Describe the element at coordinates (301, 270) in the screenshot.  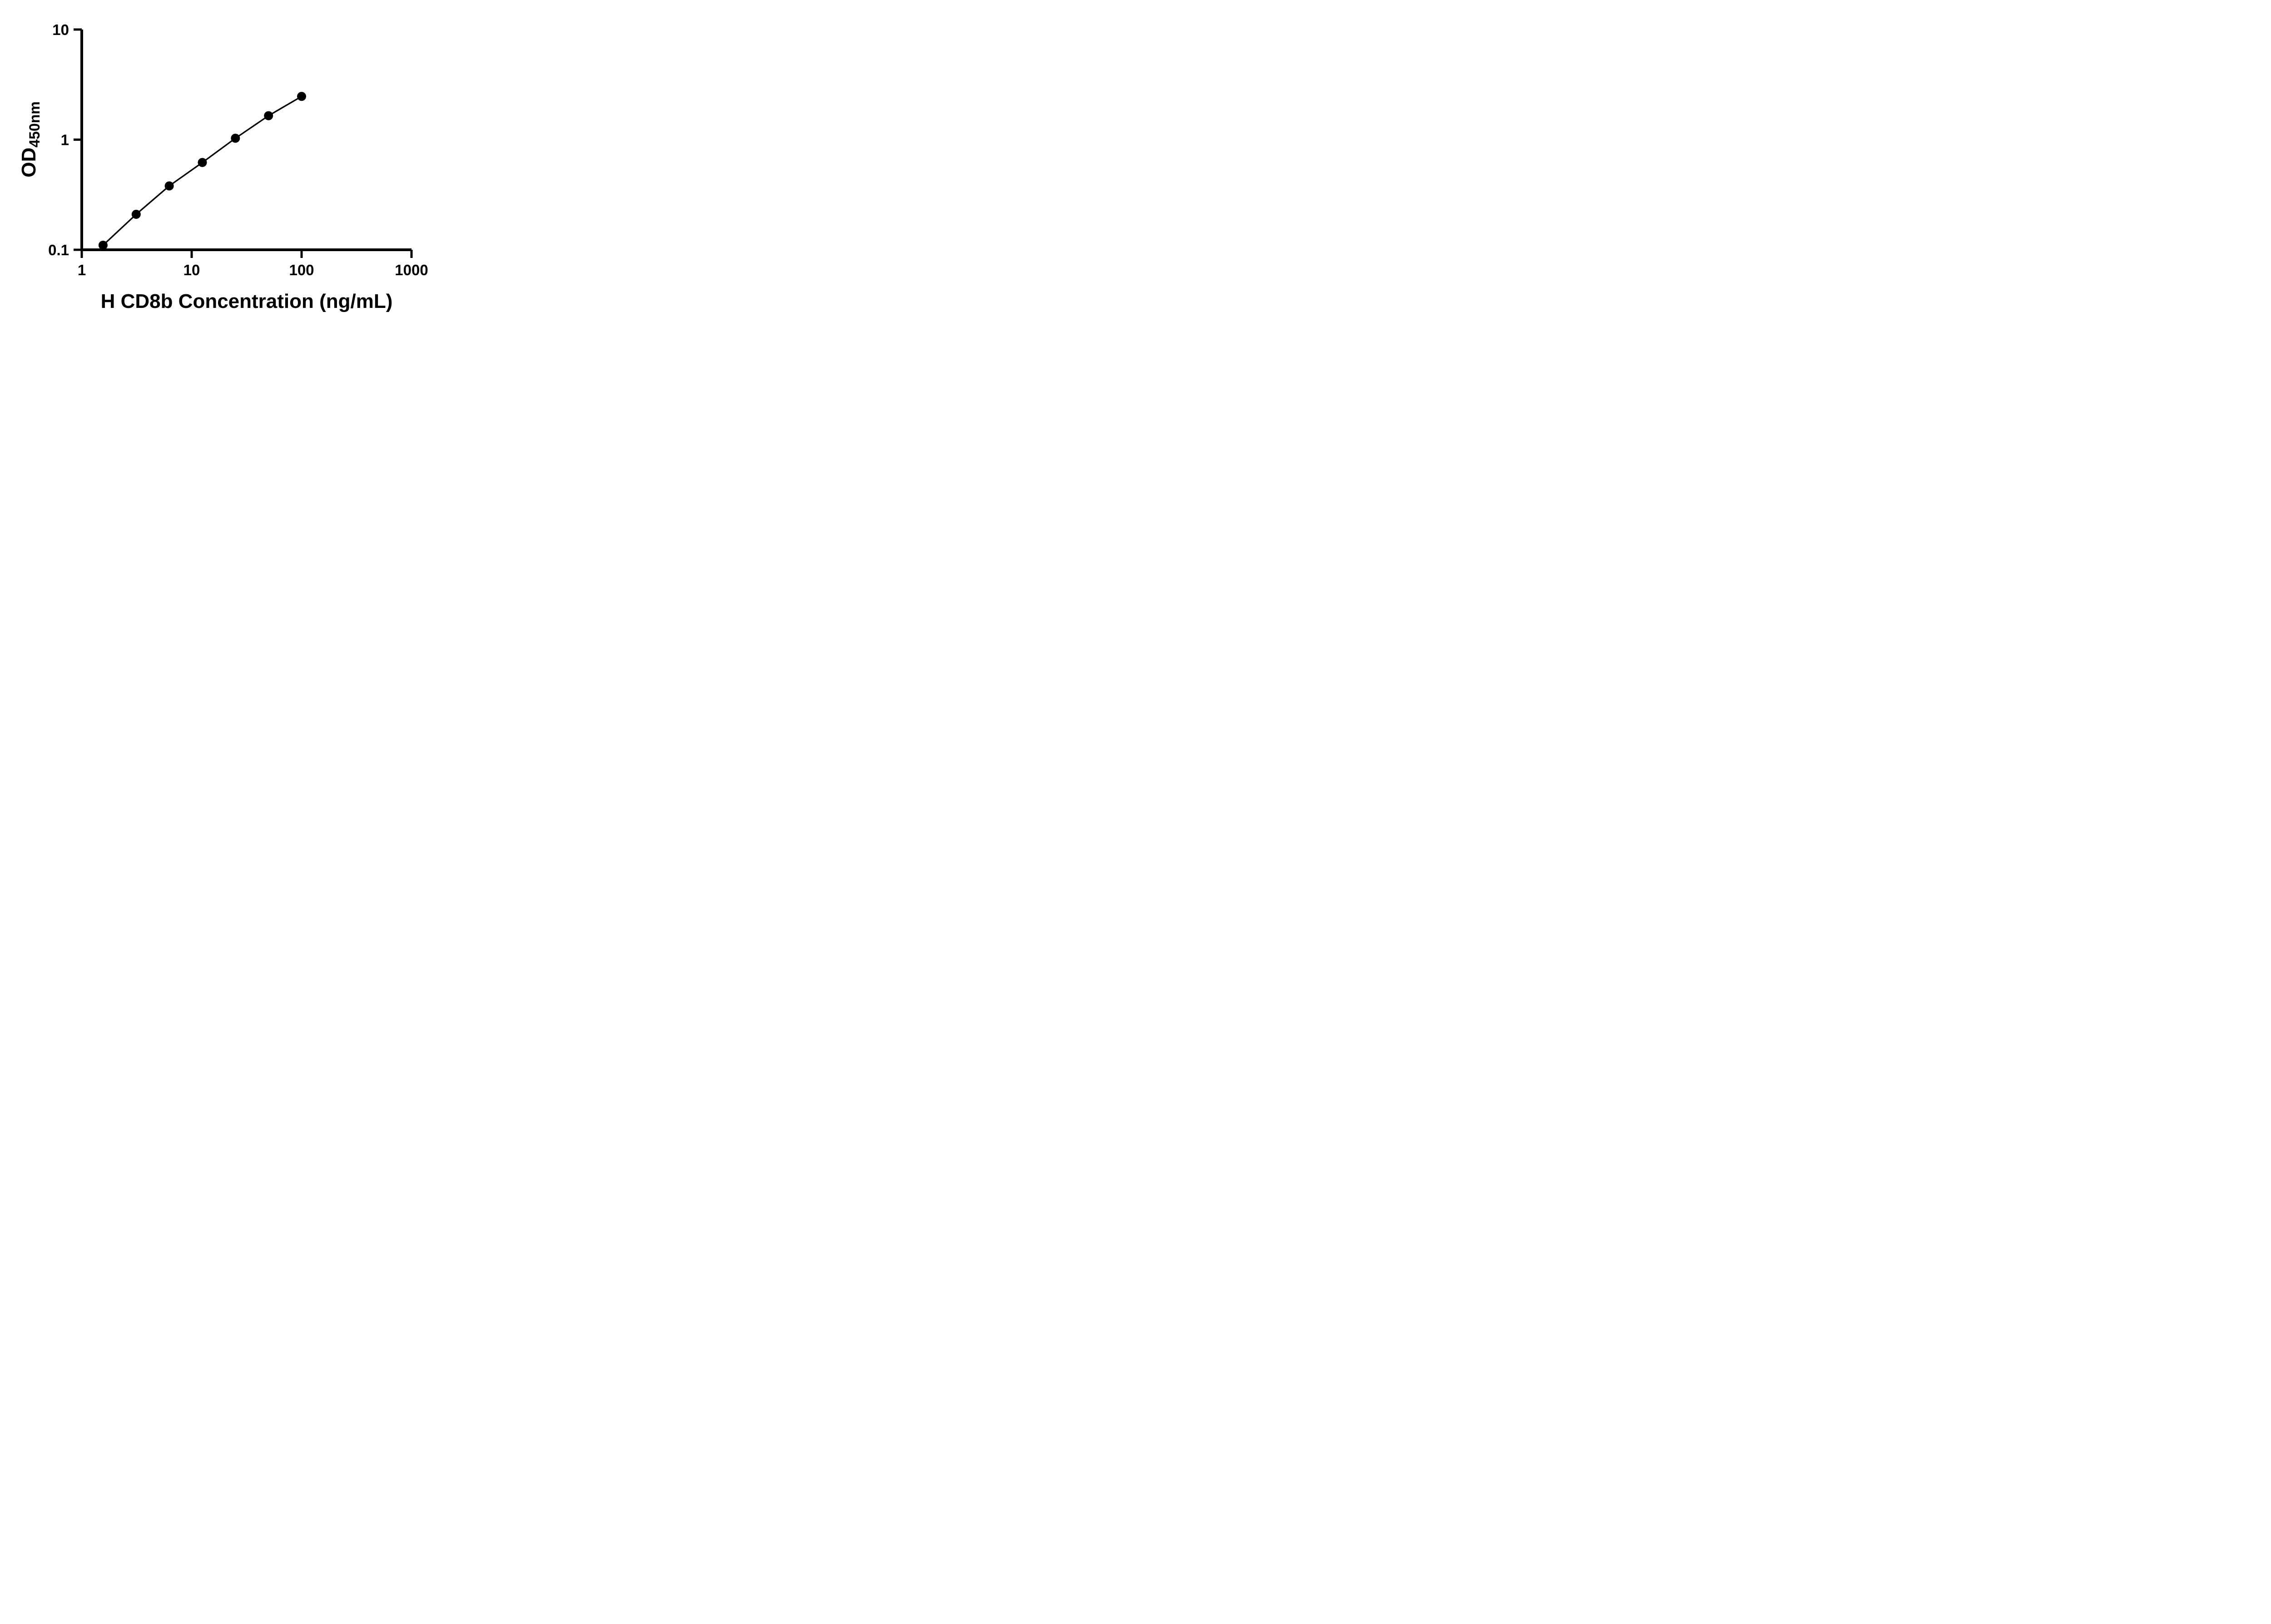
I see `x-tick-label-100: 100` at that location.